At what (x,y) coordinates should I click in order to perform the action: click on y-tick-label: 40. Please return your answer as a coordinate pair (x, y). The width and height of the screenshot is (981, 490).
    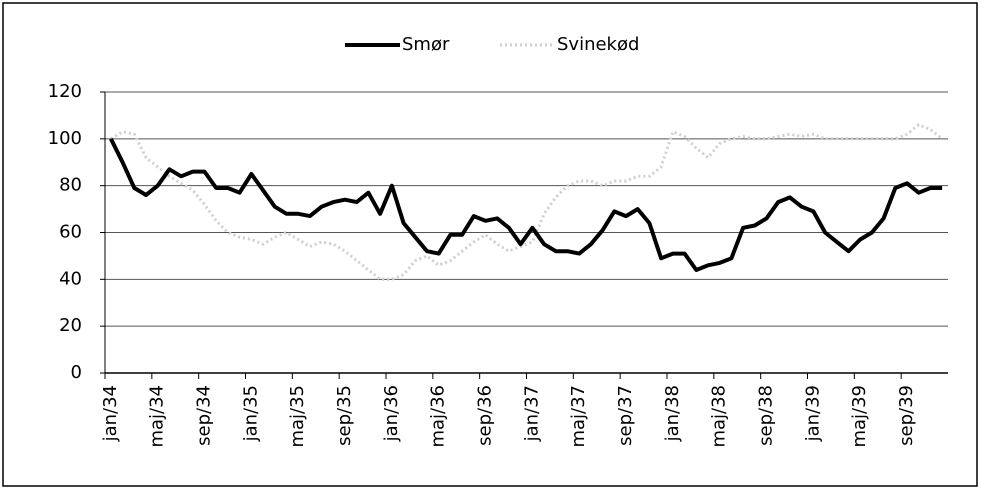
    Looking at the image, I should click on (70, 278).